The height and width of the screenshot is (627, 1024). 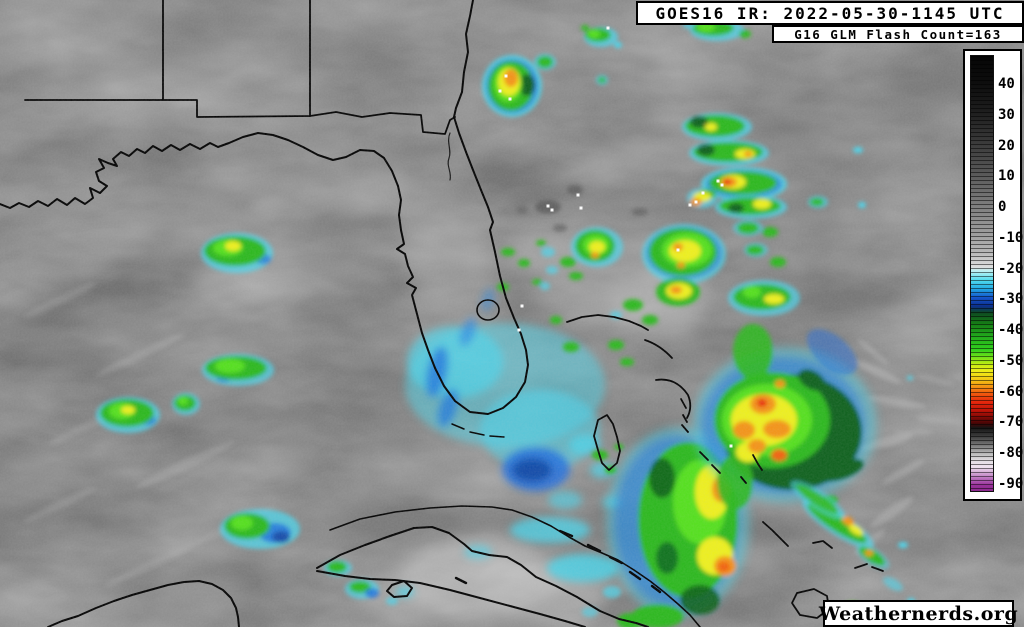 I want to click on flash-count-text: G16 GLM Flash Count=163, so click(x=898, y=34).